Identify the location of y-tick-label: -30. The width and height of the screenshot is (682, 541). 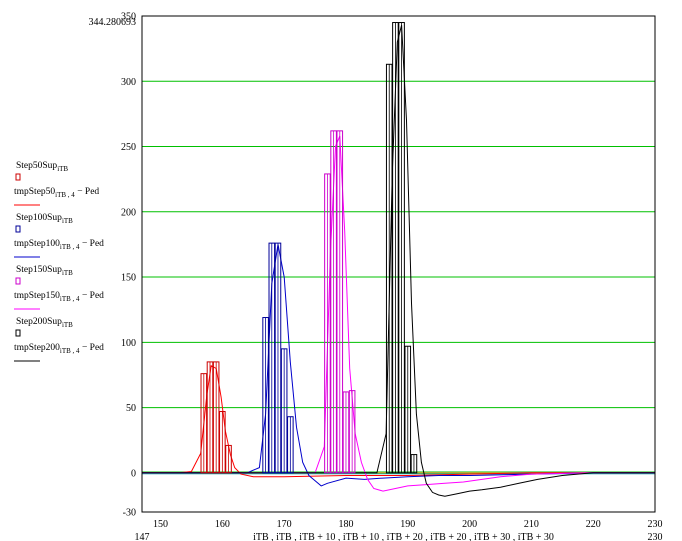
(129, 513).